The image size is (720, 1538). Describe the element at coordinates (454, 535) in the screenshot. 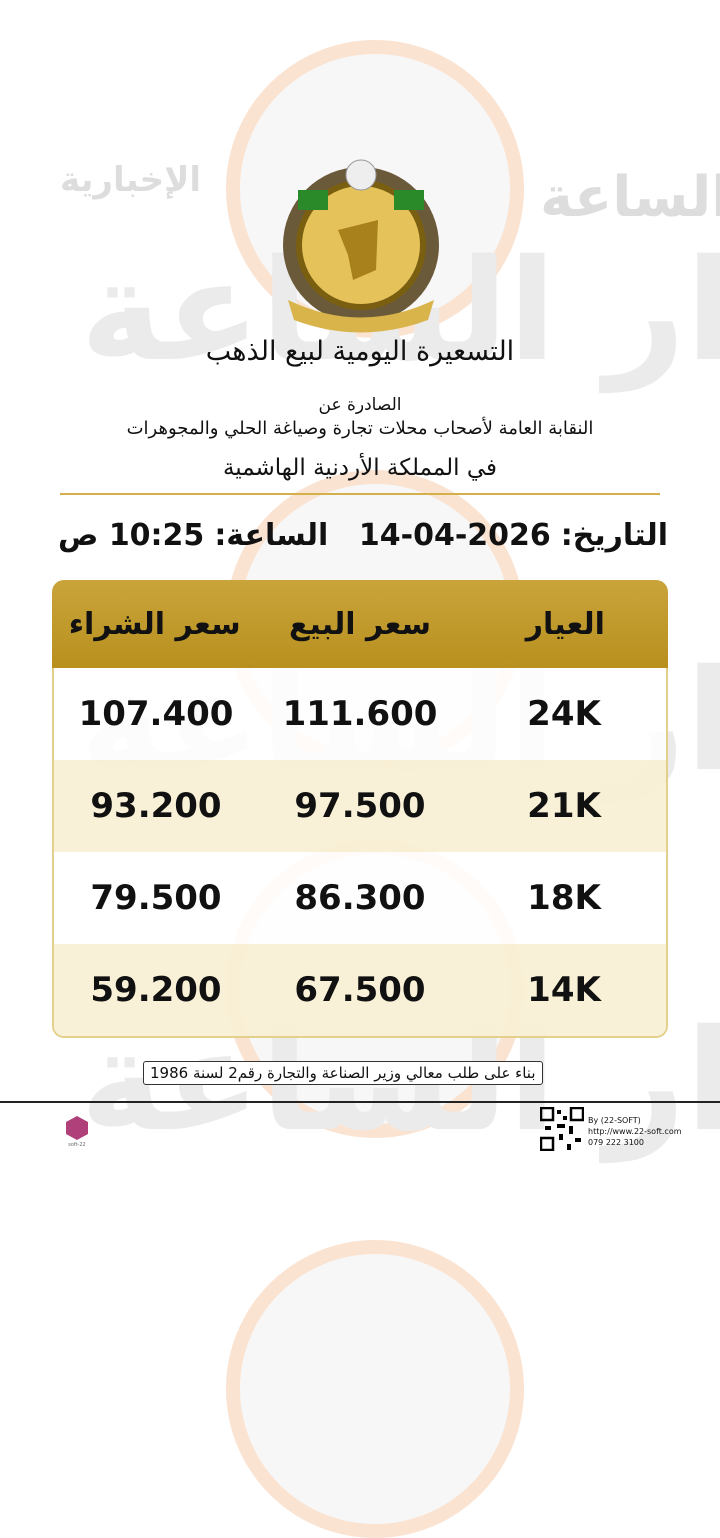

I see `date-value: 14-04-2026` at that location.